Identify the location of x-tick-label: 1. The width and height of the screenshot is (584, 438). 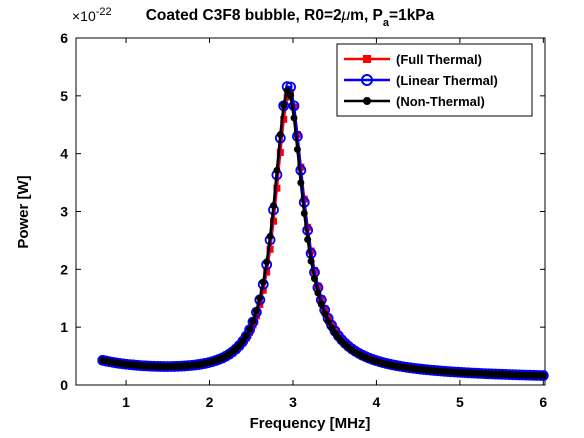
(126, 402).